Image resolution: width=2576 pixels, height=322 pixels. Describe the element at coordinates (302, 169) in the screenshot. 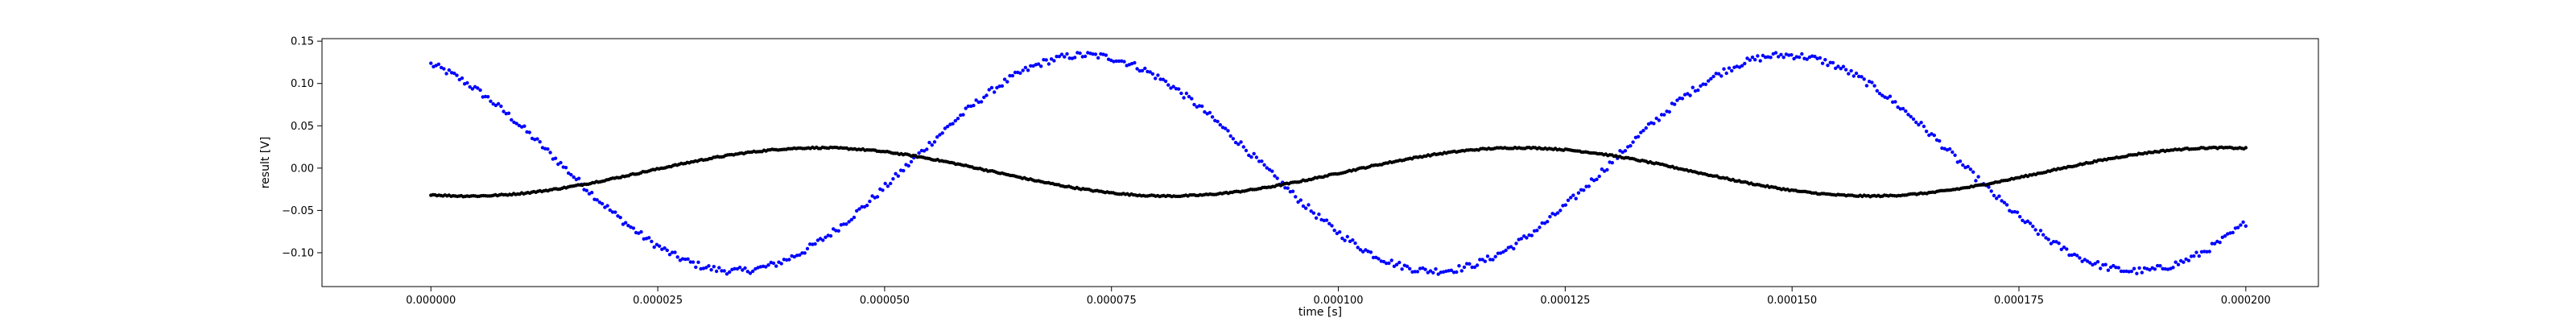

I see `y-tick-label: 0.00` at that location.